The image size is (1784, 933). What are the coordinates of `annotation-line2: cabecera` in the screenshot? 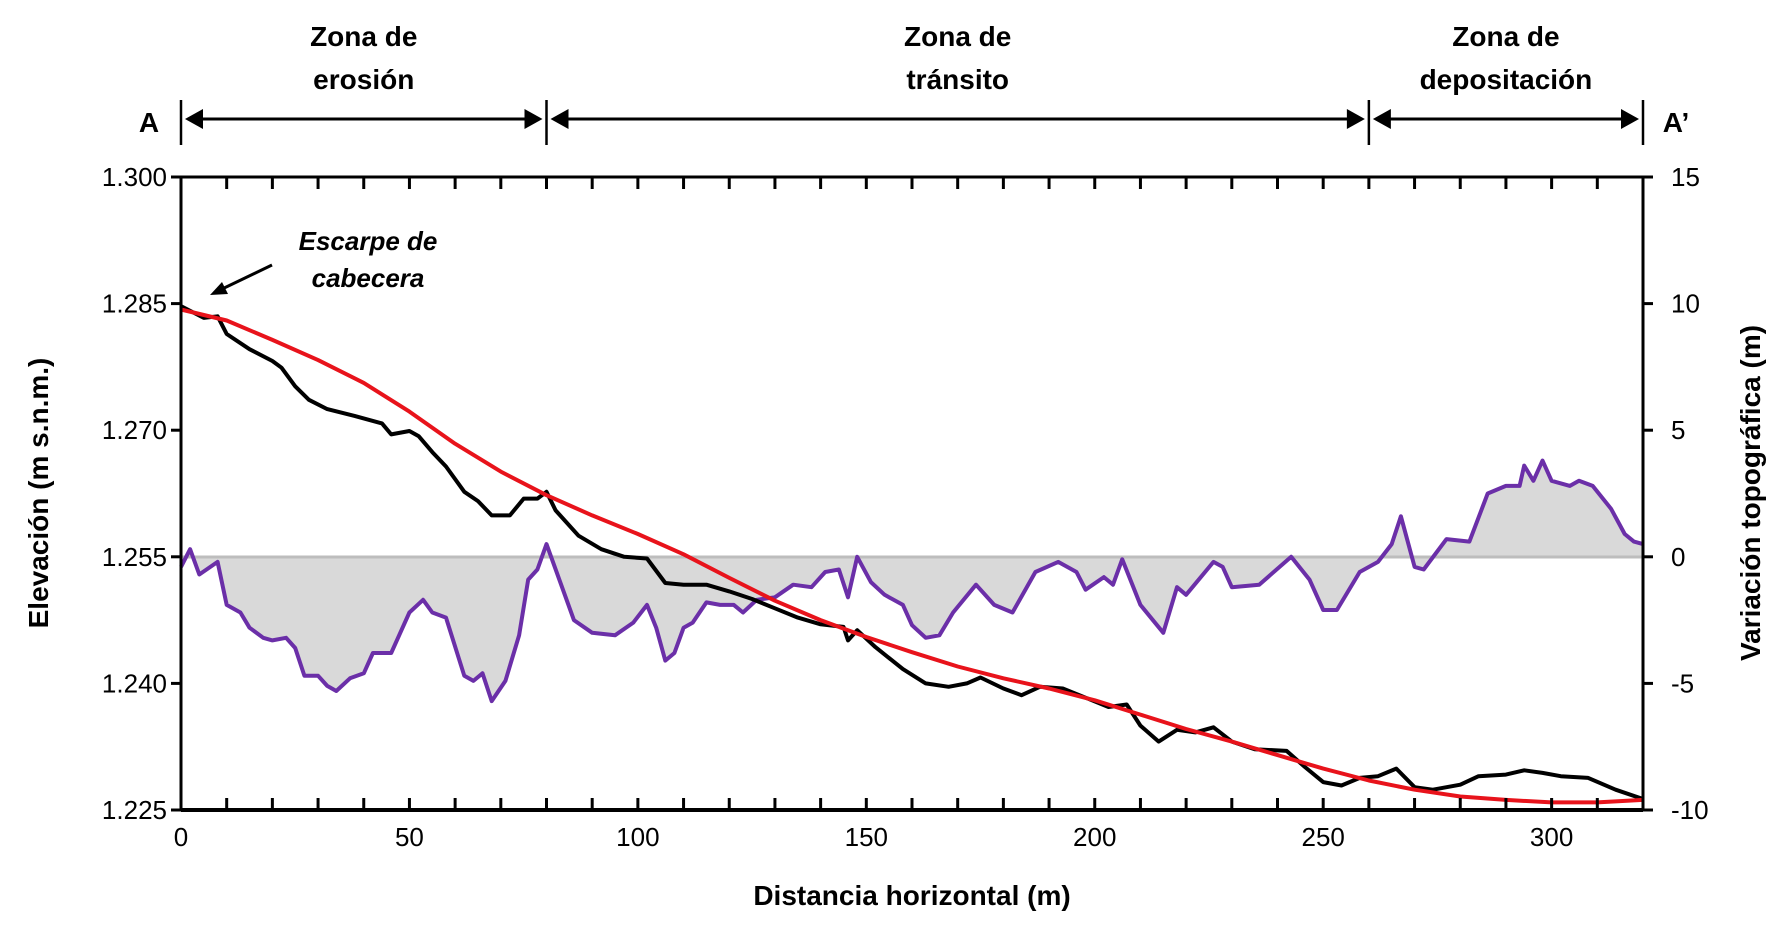 It's located at (368, 278).